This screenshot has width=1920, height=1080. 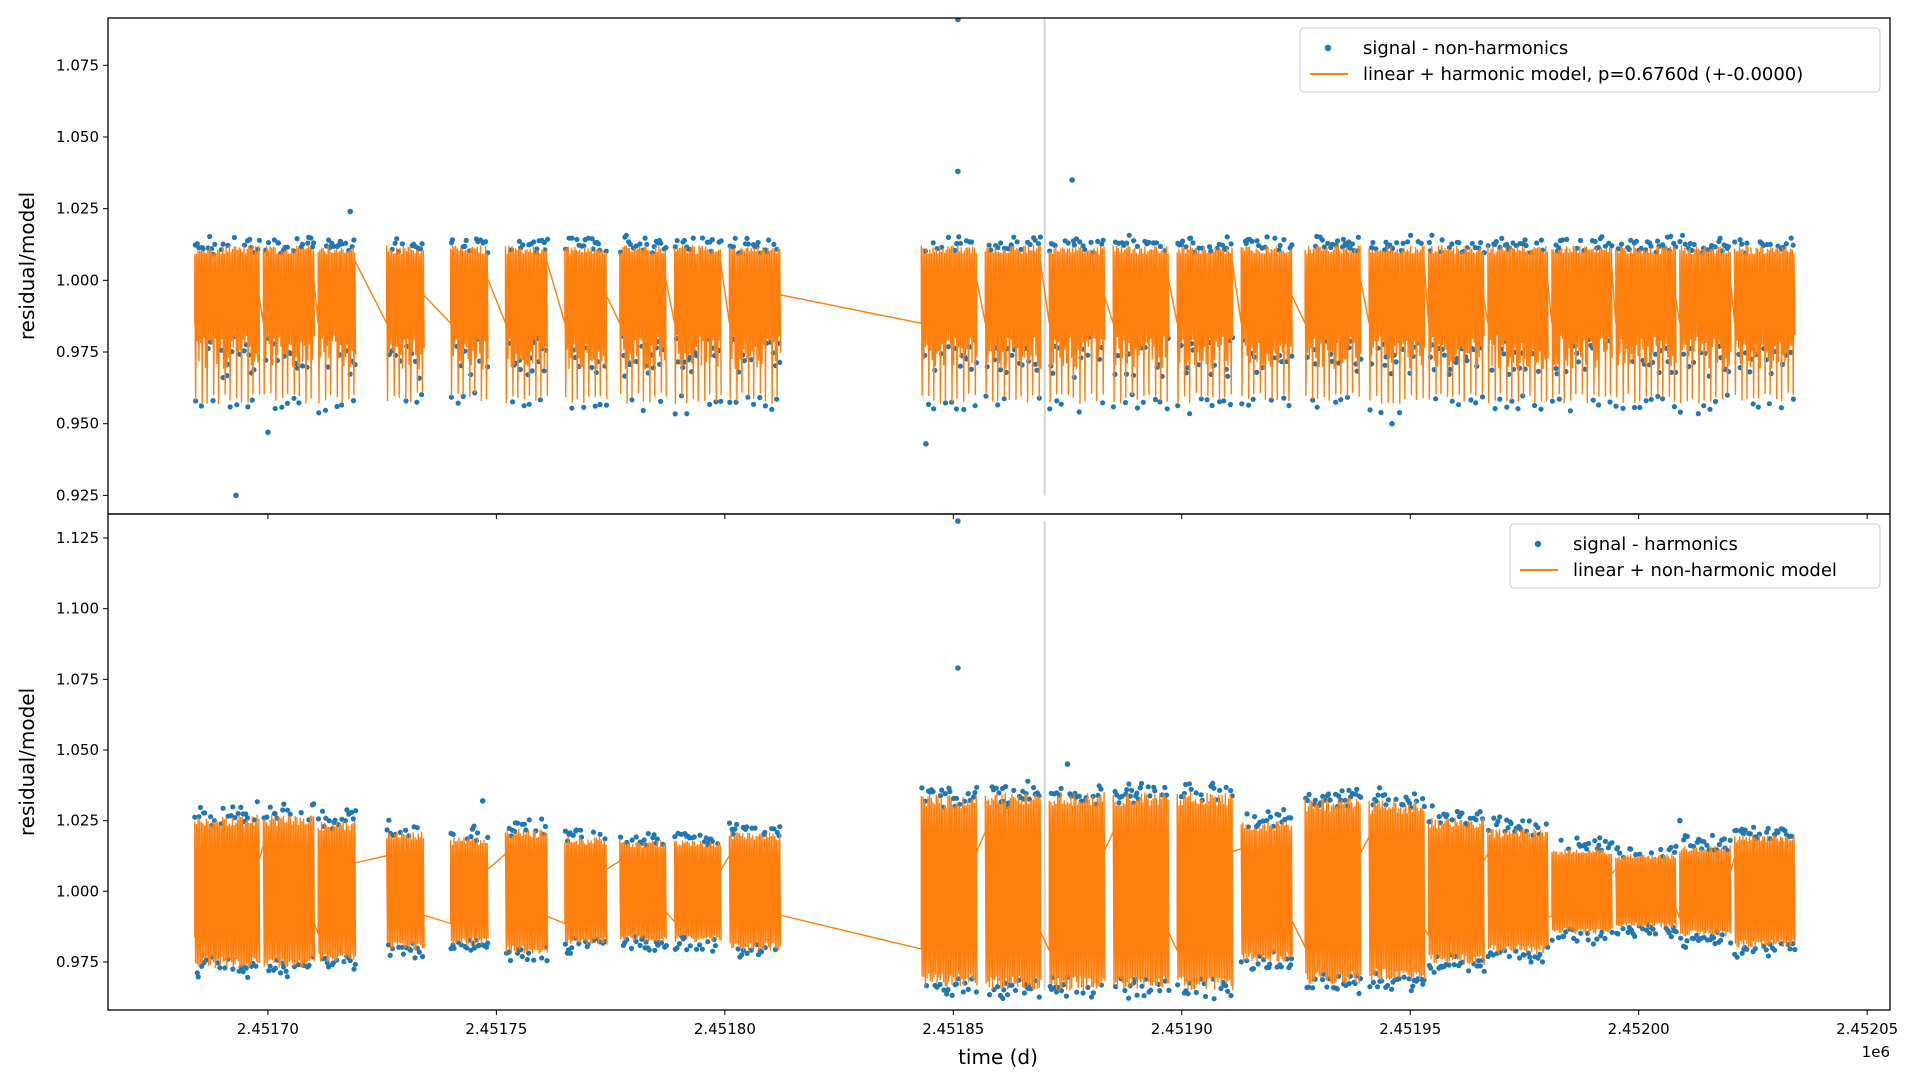 What do you see at coordinates (998, 1057) in the screenshot?
I see `x-axis-label: time (d)` at bounding box center [998, 1057].